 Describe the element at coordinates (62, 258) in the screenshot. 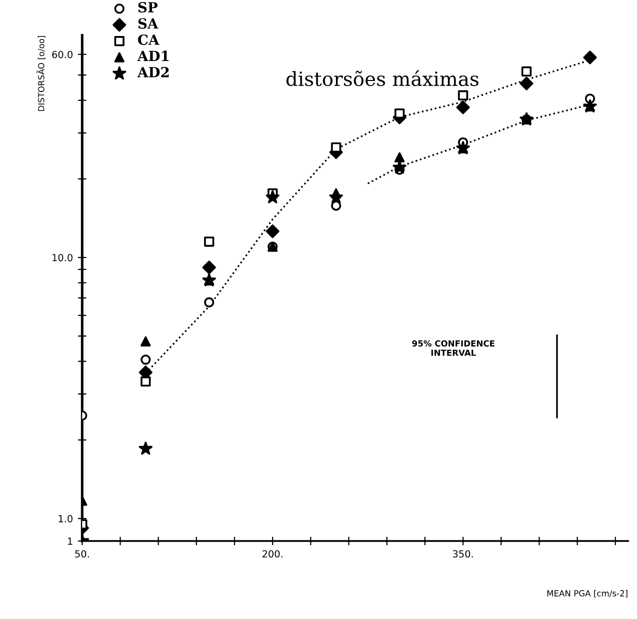

I see `y-tick-label: 10.0` at that location.